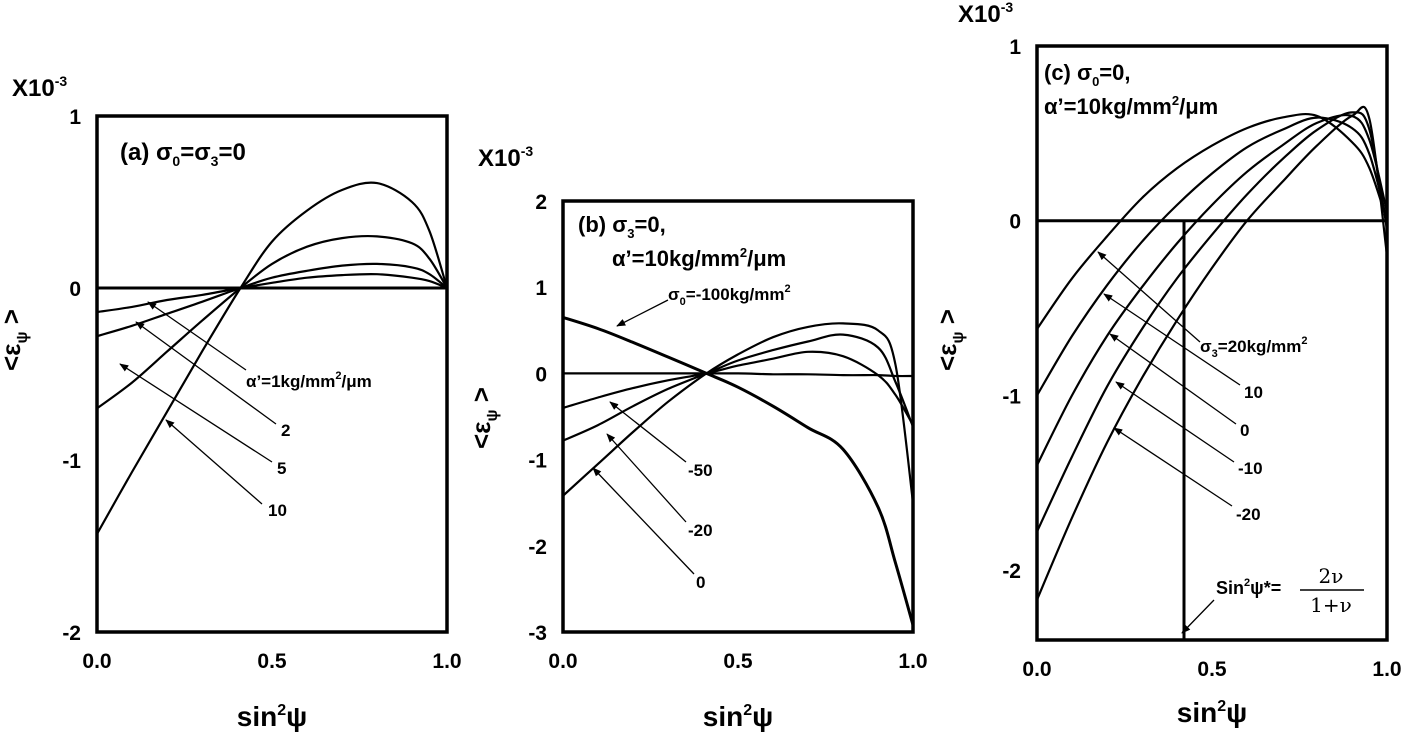 The width and height of the screenshot is (1413, 734). I want to click on panel-b-xtick-label: 0.0, so click(562, 661).